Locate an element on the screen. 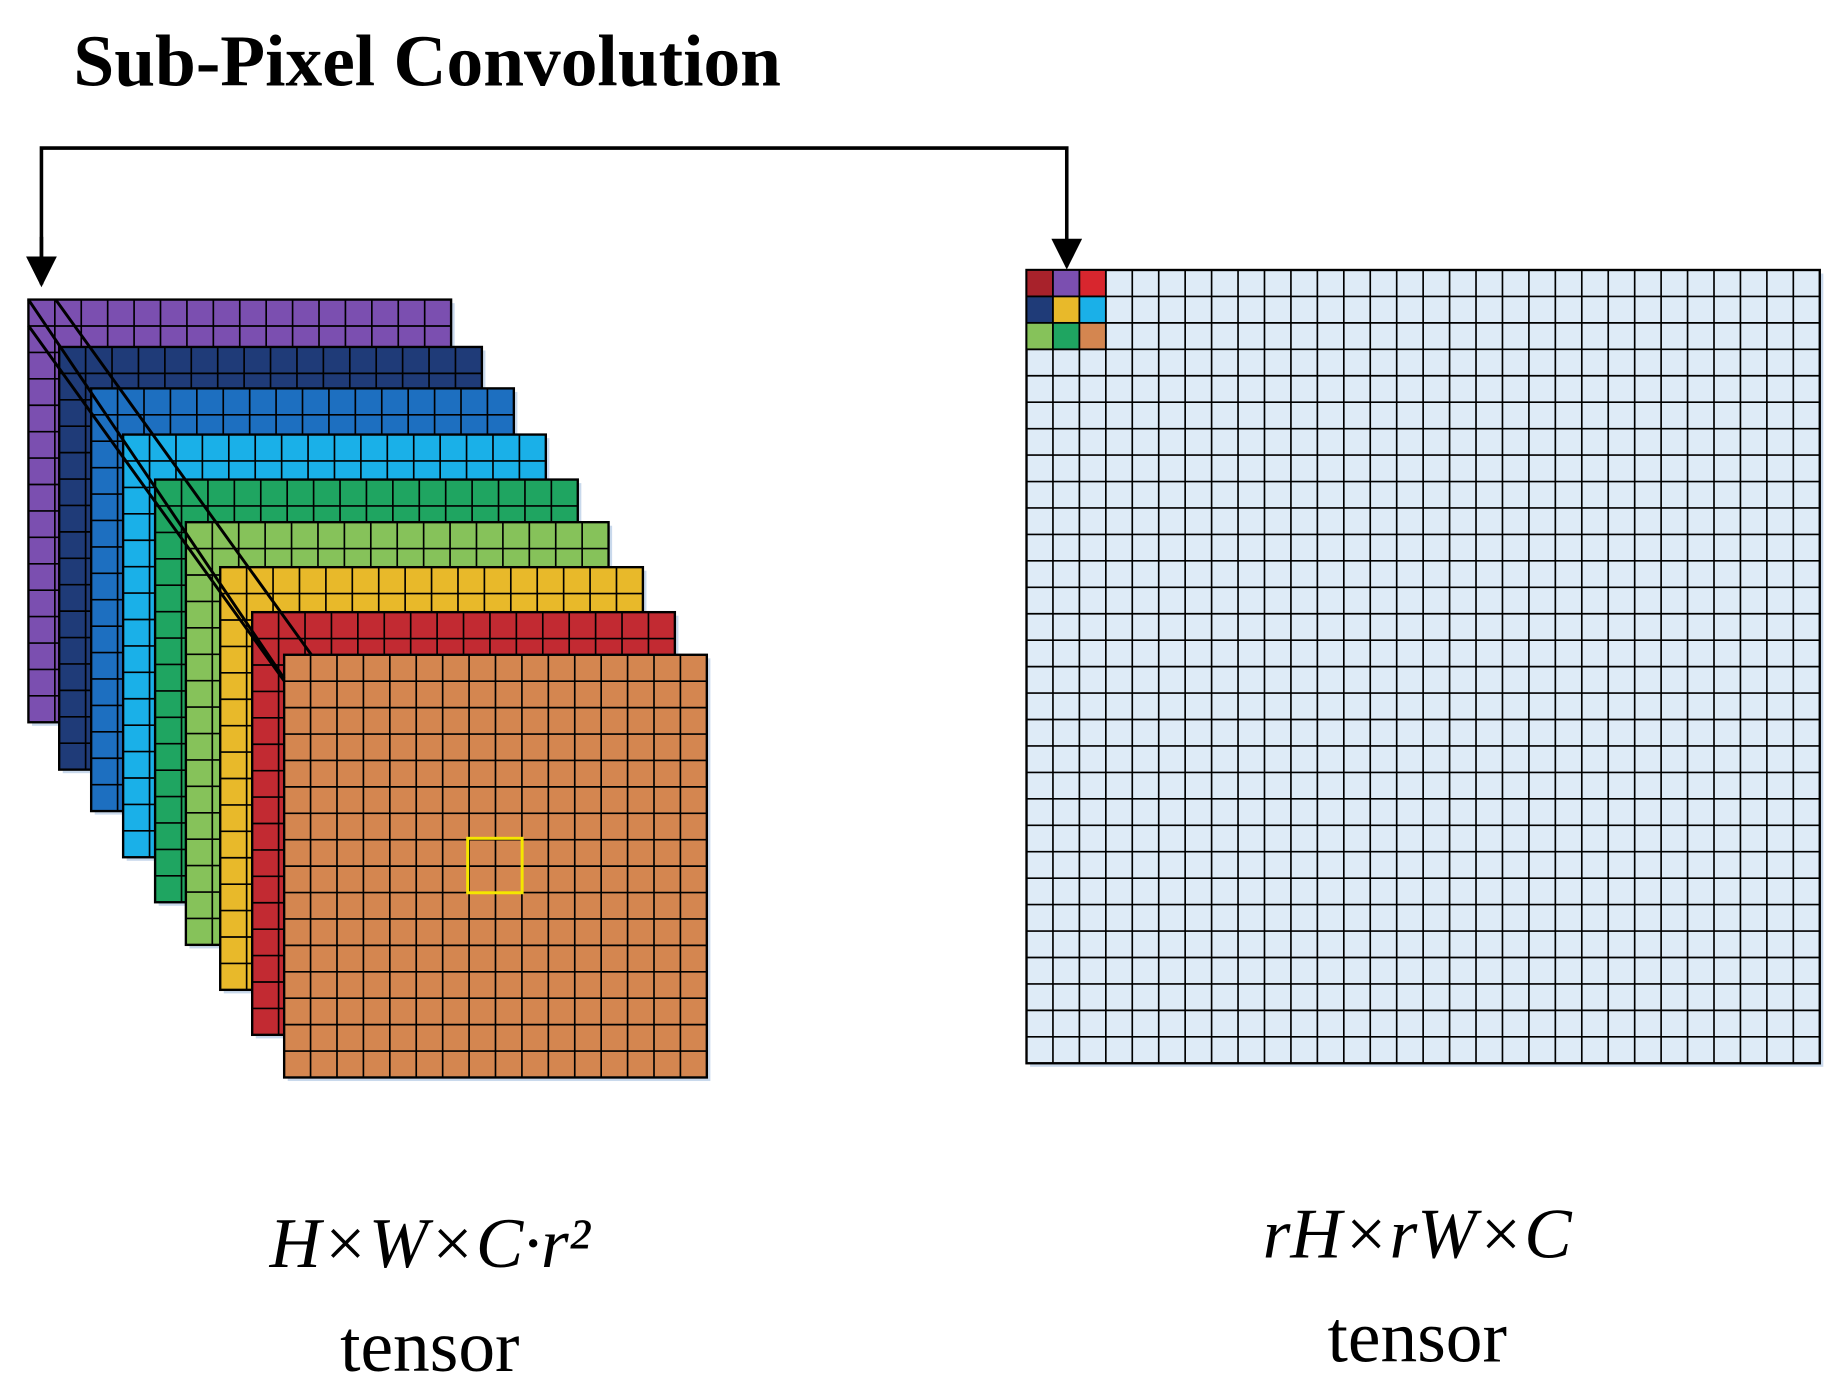 The width and height of the screenshot is (1847, 1396). connector-arrow is located at coordinates (561, 215).